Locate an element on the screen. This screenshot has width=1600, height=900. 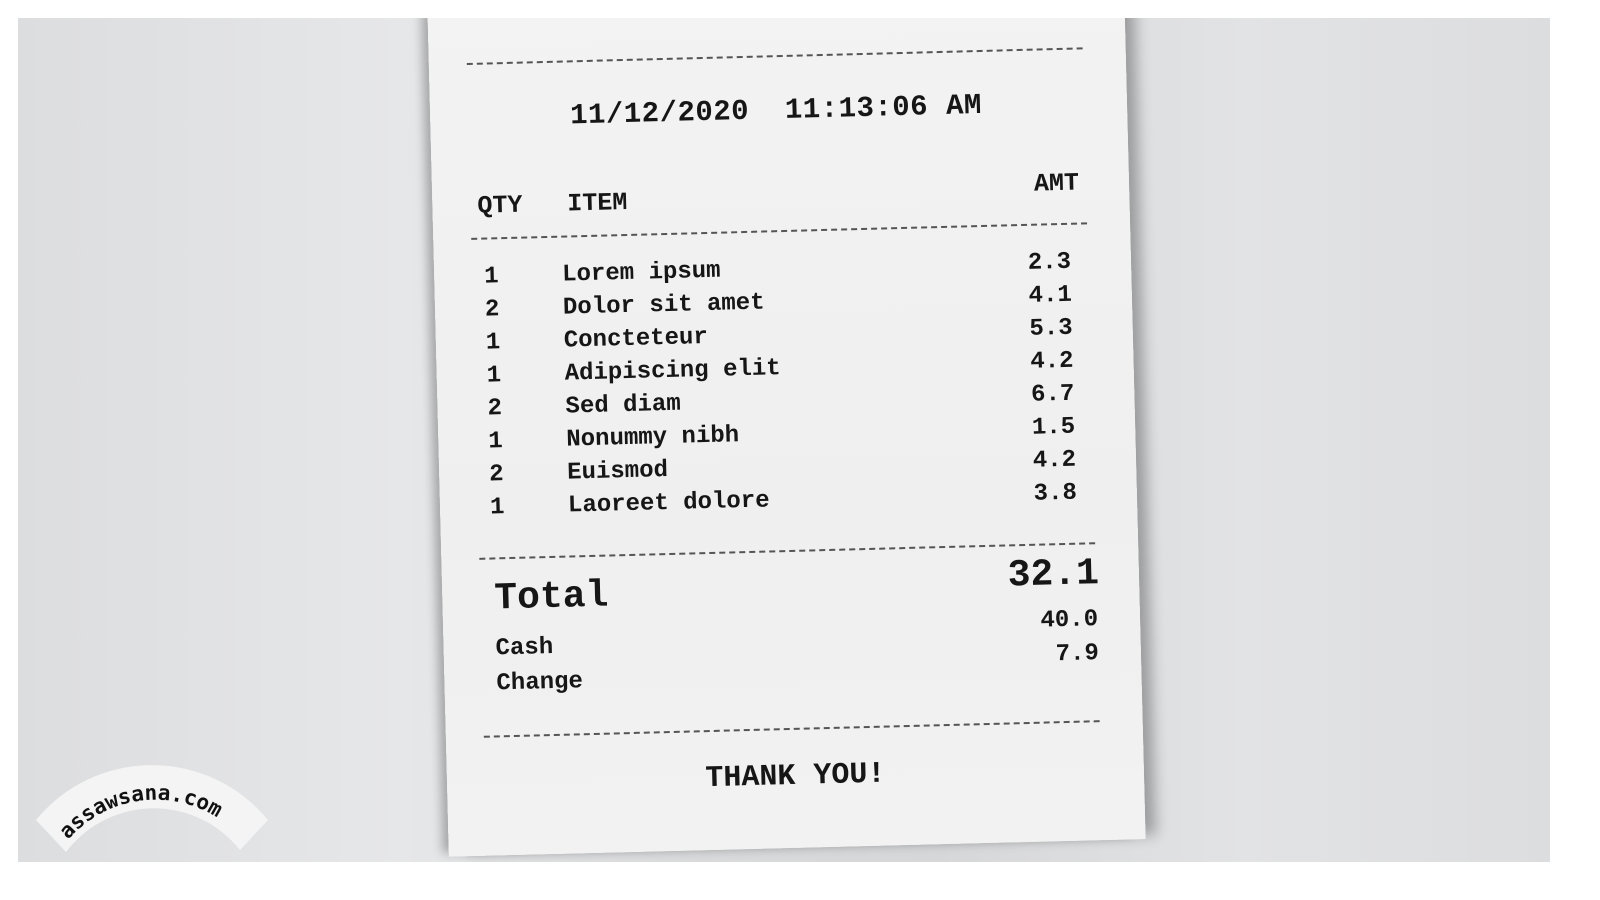
receipt-datetime: 11/12/2020 11:13:06 AM is located at coordinates (776, 110).